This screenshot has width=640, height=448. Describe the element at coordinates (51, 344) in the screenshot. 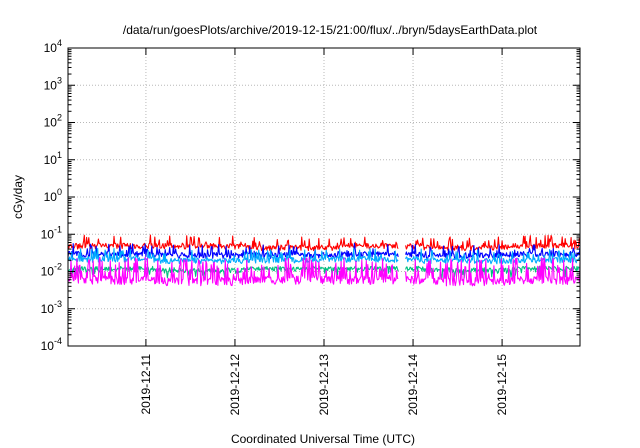

I see `y-tick-label: 10⁻⁴` at that location.